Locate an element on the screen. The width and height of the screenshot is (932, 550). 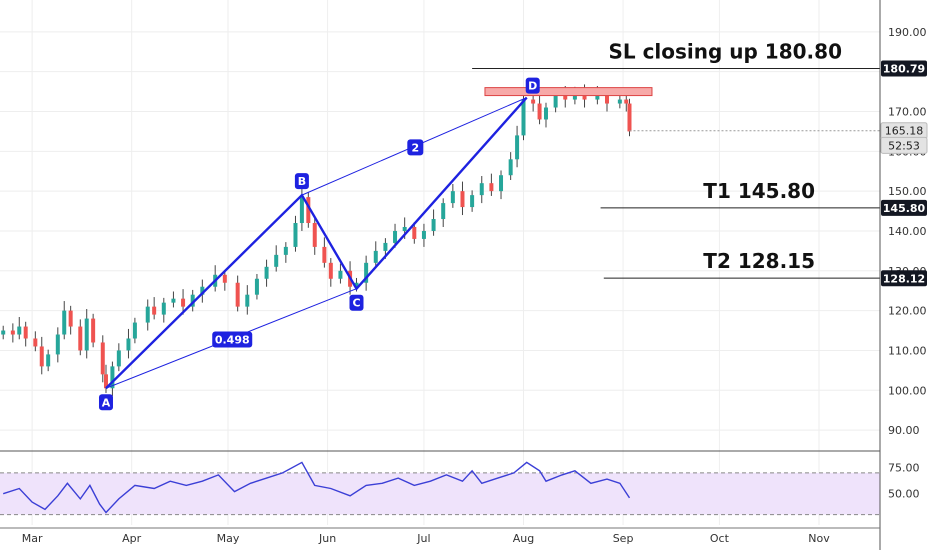
x-tick-label: May is located at coordinates (228, 538).